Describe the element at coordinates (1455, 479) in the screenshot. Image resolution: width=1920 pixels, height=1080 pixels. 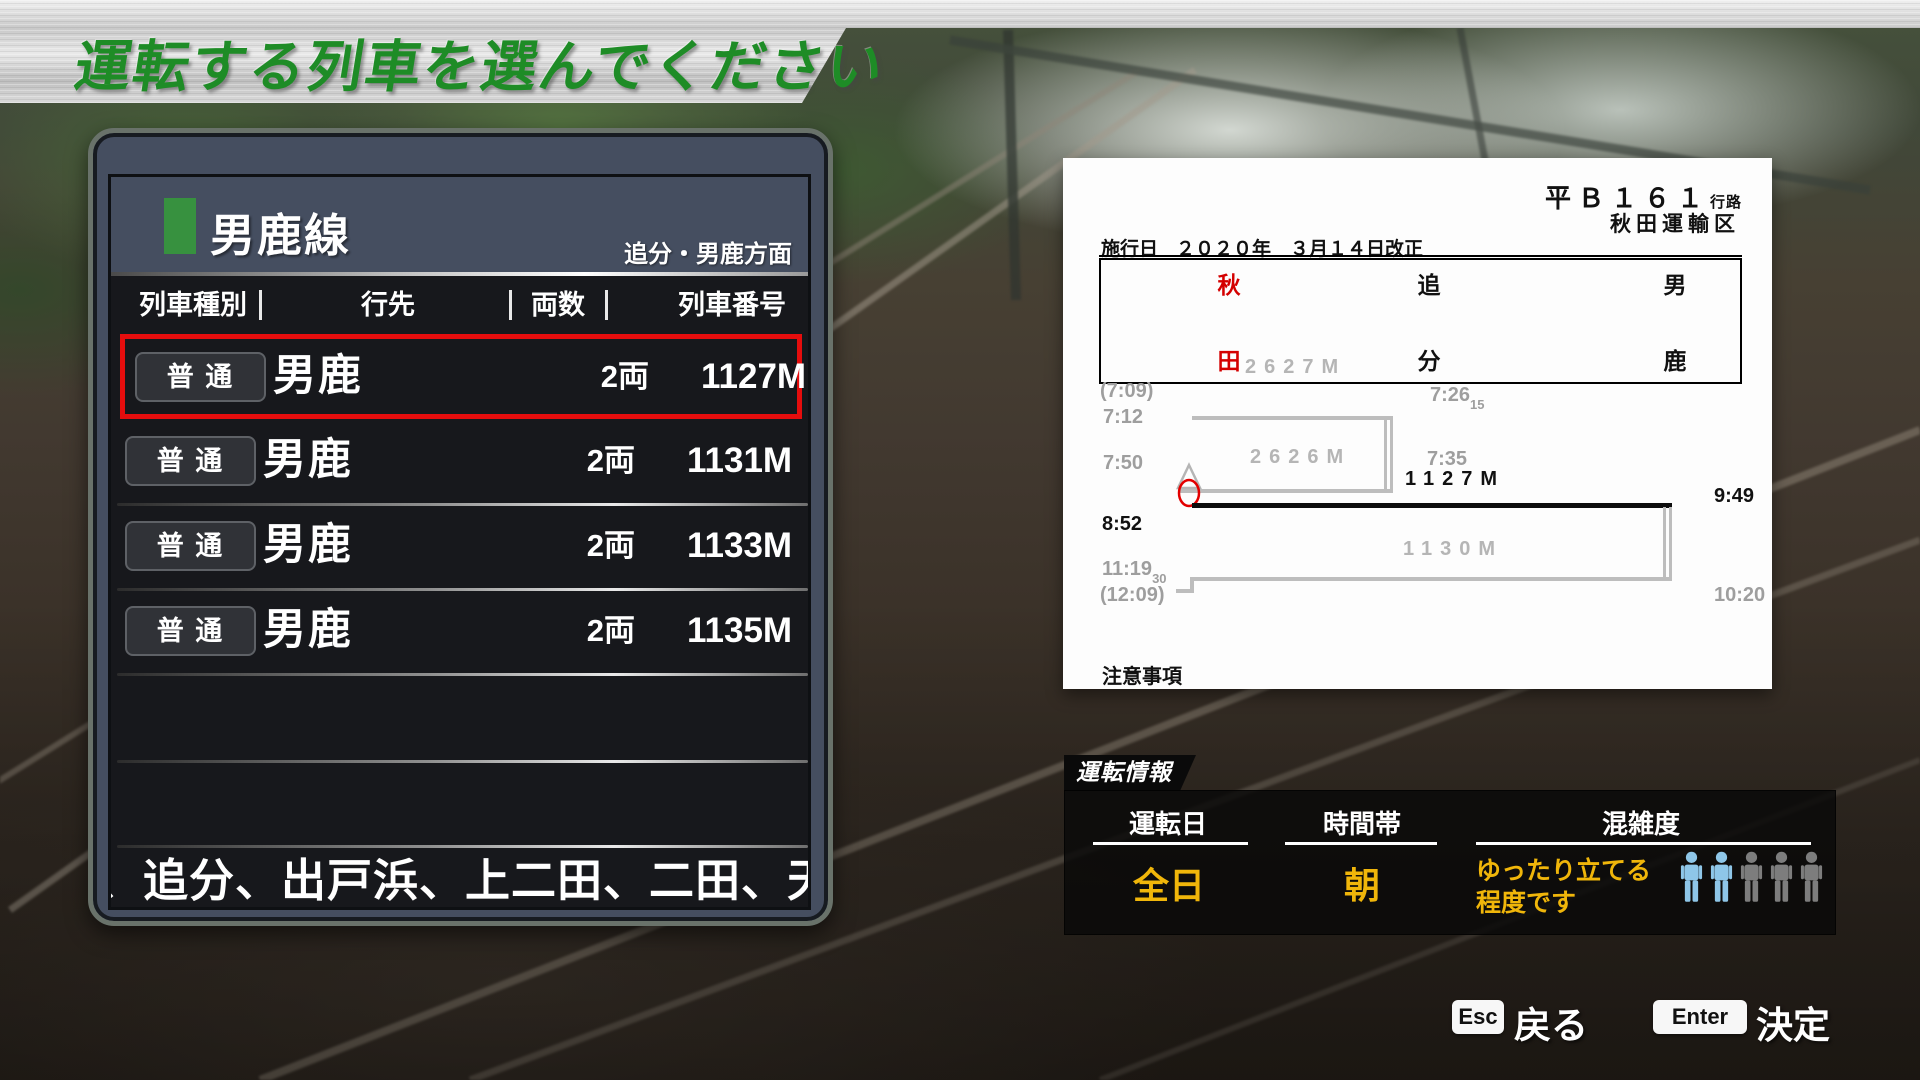
I see `train-label-1127M: 1127M` at that location.